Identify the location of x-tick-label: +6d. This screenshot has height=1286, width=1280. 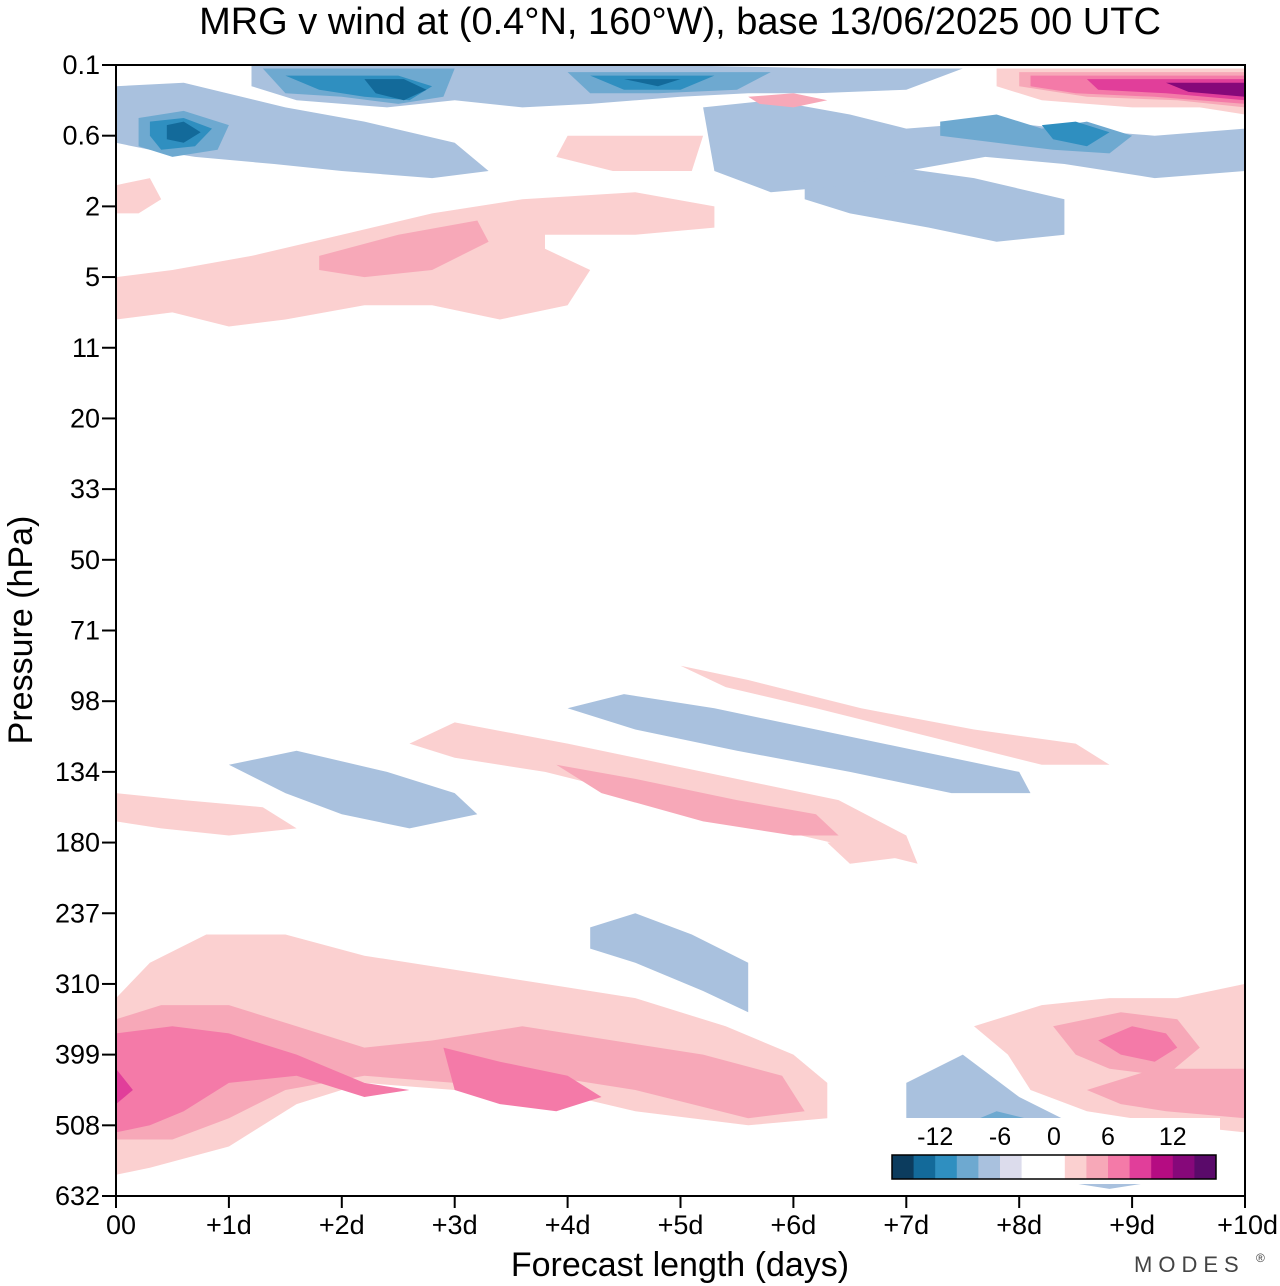
(793, 1225).